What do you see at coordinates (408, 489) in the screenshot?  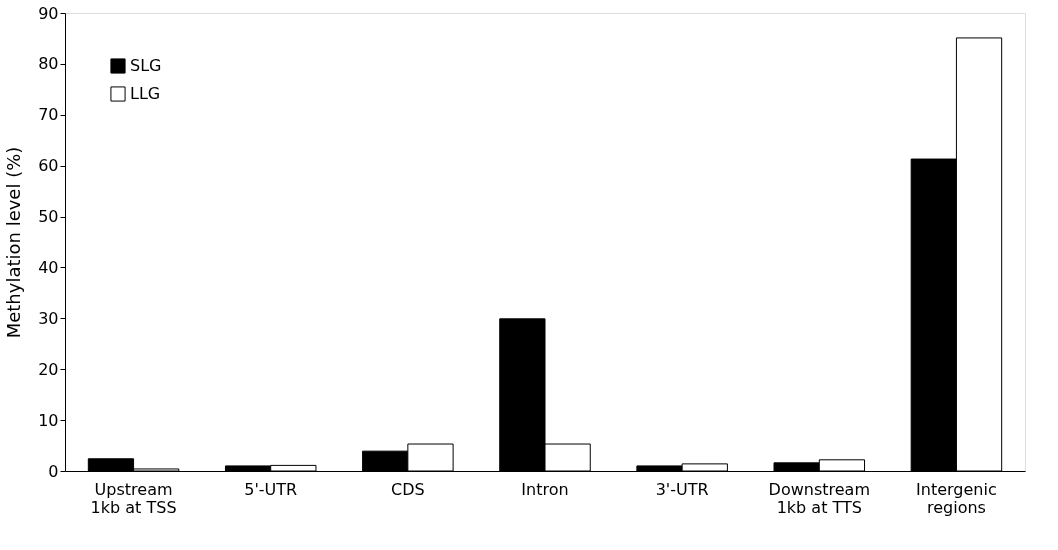 I see `x-tick-label: CDS` at bounding box center [408, 489].